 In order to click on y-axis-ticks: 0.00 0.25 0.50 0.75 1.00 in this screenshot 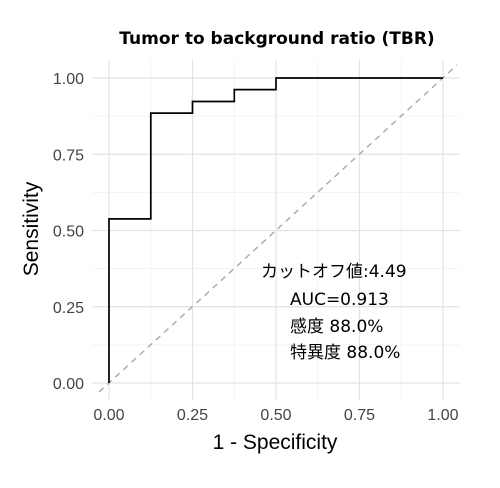, I will do `click(68, 232)`.